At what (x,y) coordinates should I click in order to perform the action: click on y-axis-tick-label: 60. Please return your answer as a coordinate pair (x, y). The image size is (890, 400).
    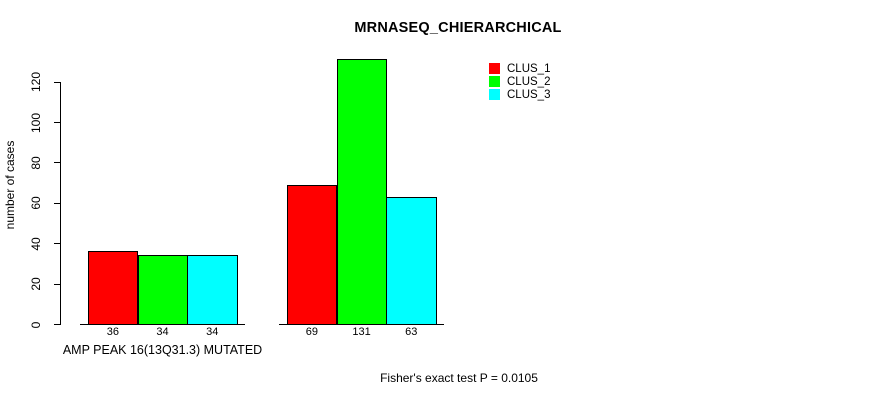
    Looking at the image, I should click on (36, 203).